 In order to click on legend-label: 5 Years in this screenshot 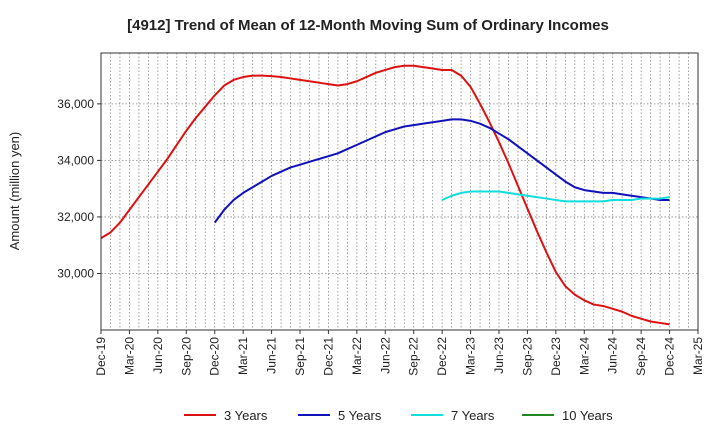, I will do `click(360, 415)`.